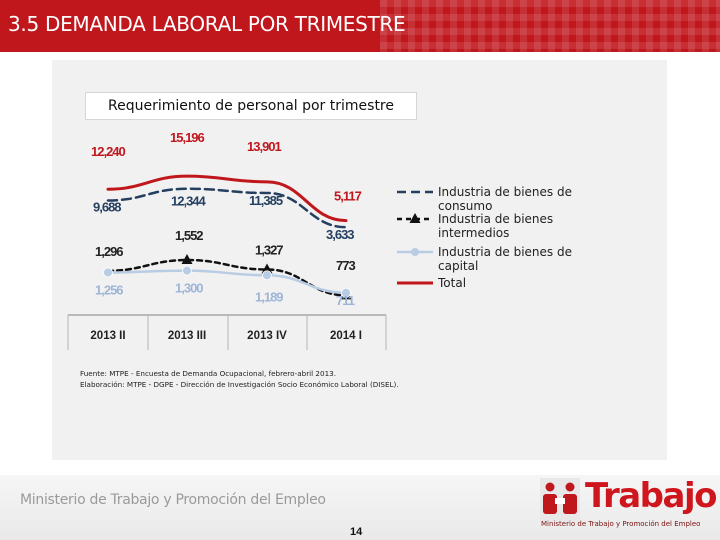 The image size is (720, 540). I want to click on legend-circle-marker, so click(415, 252).